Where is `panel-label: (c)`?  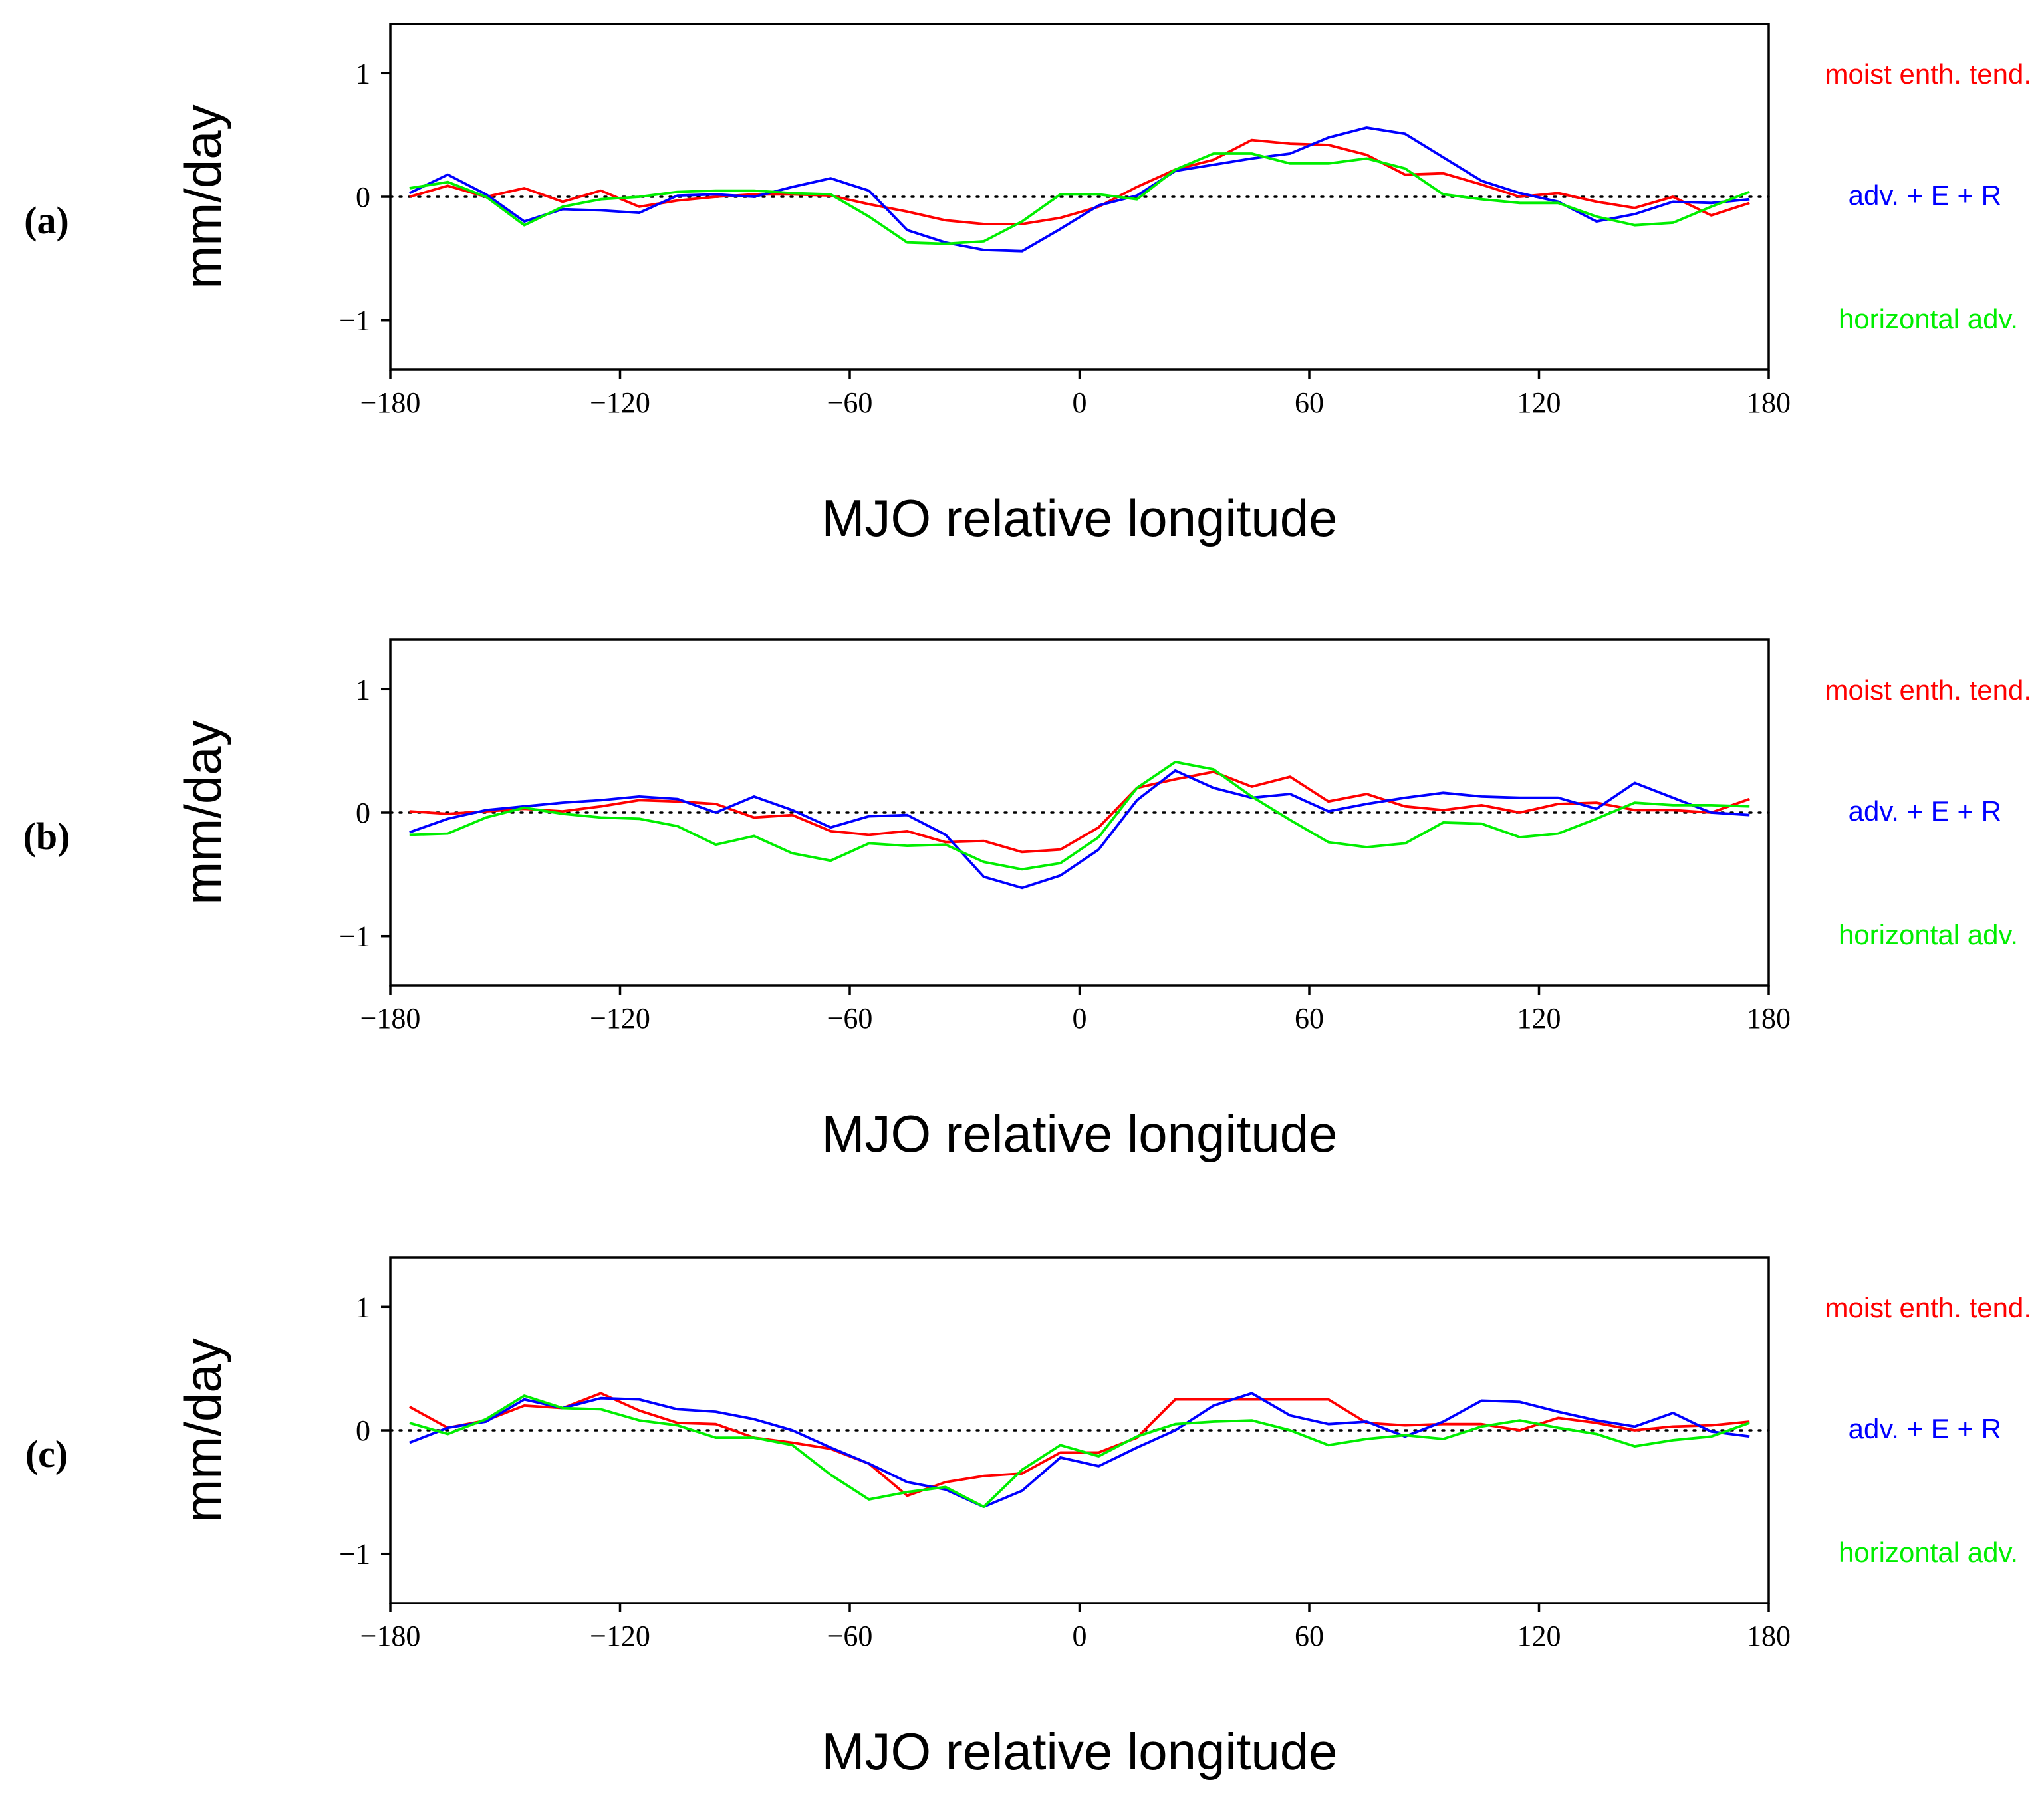
panel-label: (c) is located at coordinates (47, 1453).